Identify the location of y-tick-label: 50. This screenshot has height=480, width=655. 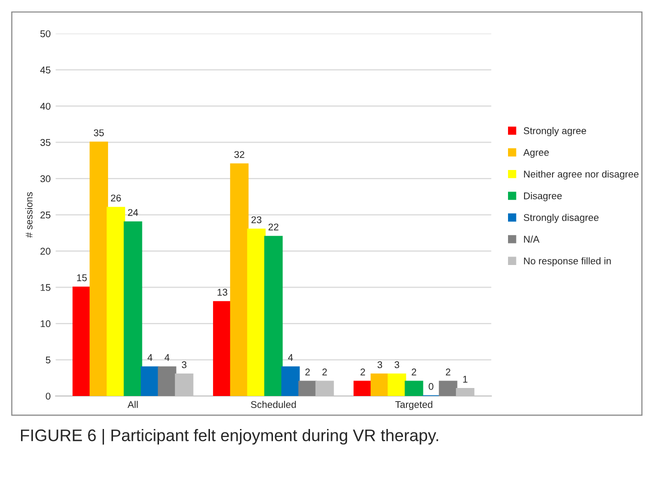
(45, 34).